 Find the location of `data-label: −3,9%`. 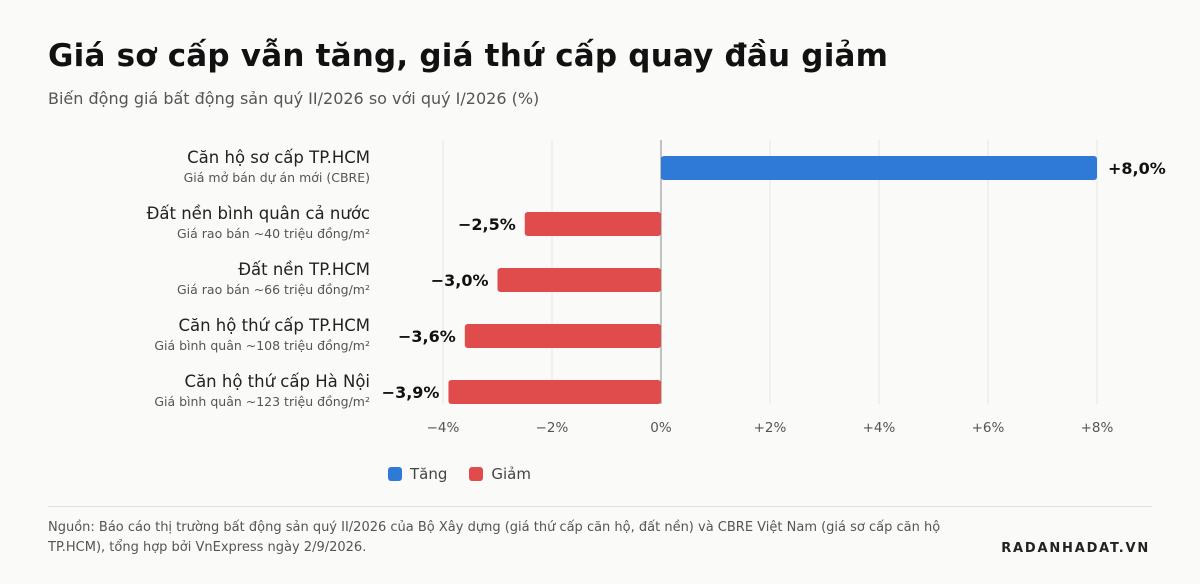

data-label: −3,9% is located at coordinates (411, 392).